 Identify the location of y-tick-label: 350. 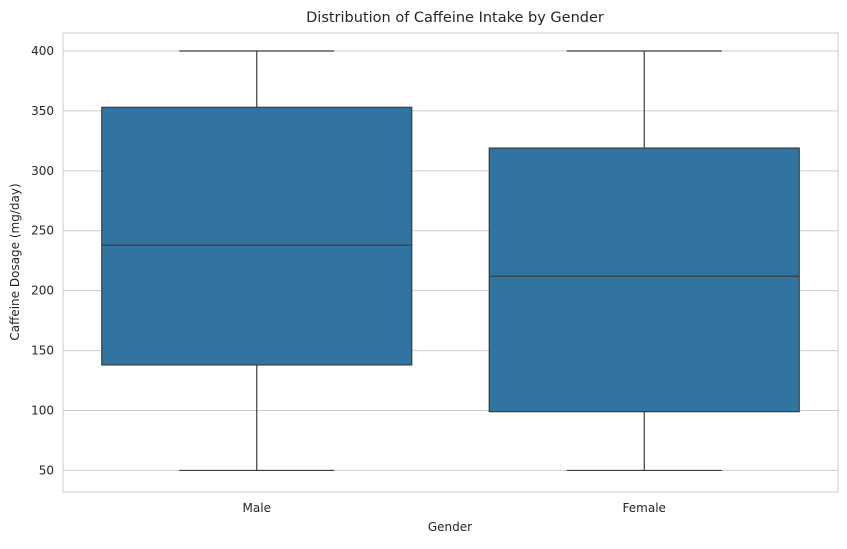
(42, 111).